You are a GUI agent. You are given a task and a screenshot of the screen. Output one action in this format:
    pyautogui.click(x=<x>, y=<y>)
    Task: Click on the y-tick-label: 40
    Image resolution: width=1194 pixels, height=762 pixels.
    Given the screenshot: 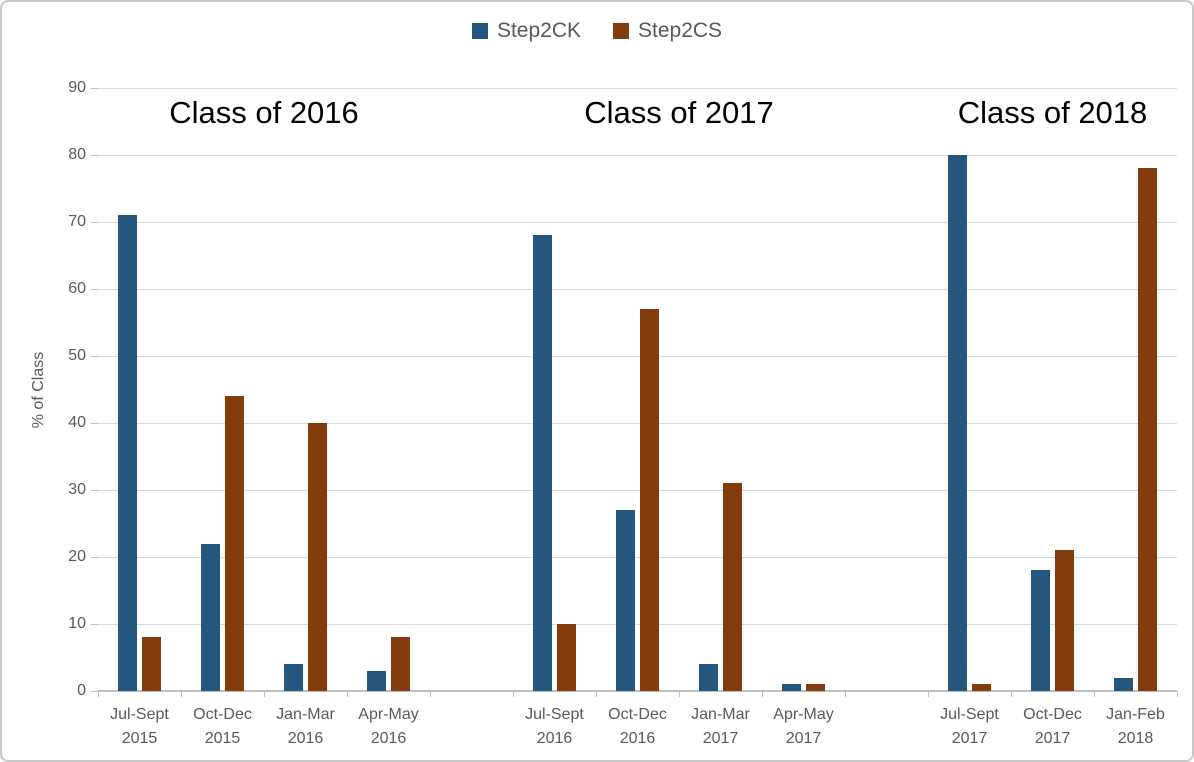 What is the action you would take?
    pyautogui.click(x=77, y=422)
    